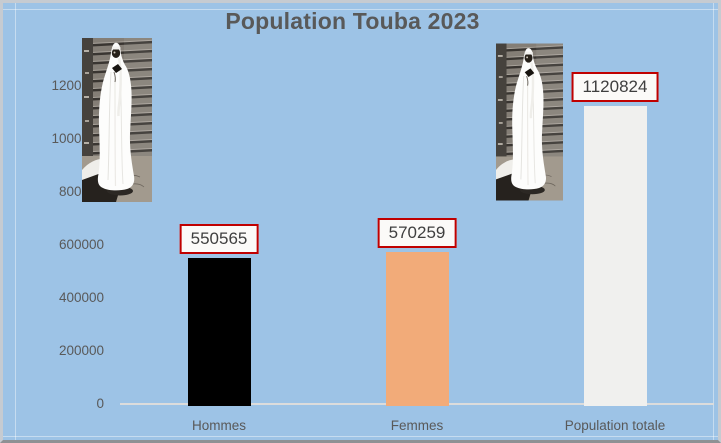 The image size is (721, 443). Describe the element at coordinates (219, 331) in the screenshot. I see `bar-hommes` at that location.